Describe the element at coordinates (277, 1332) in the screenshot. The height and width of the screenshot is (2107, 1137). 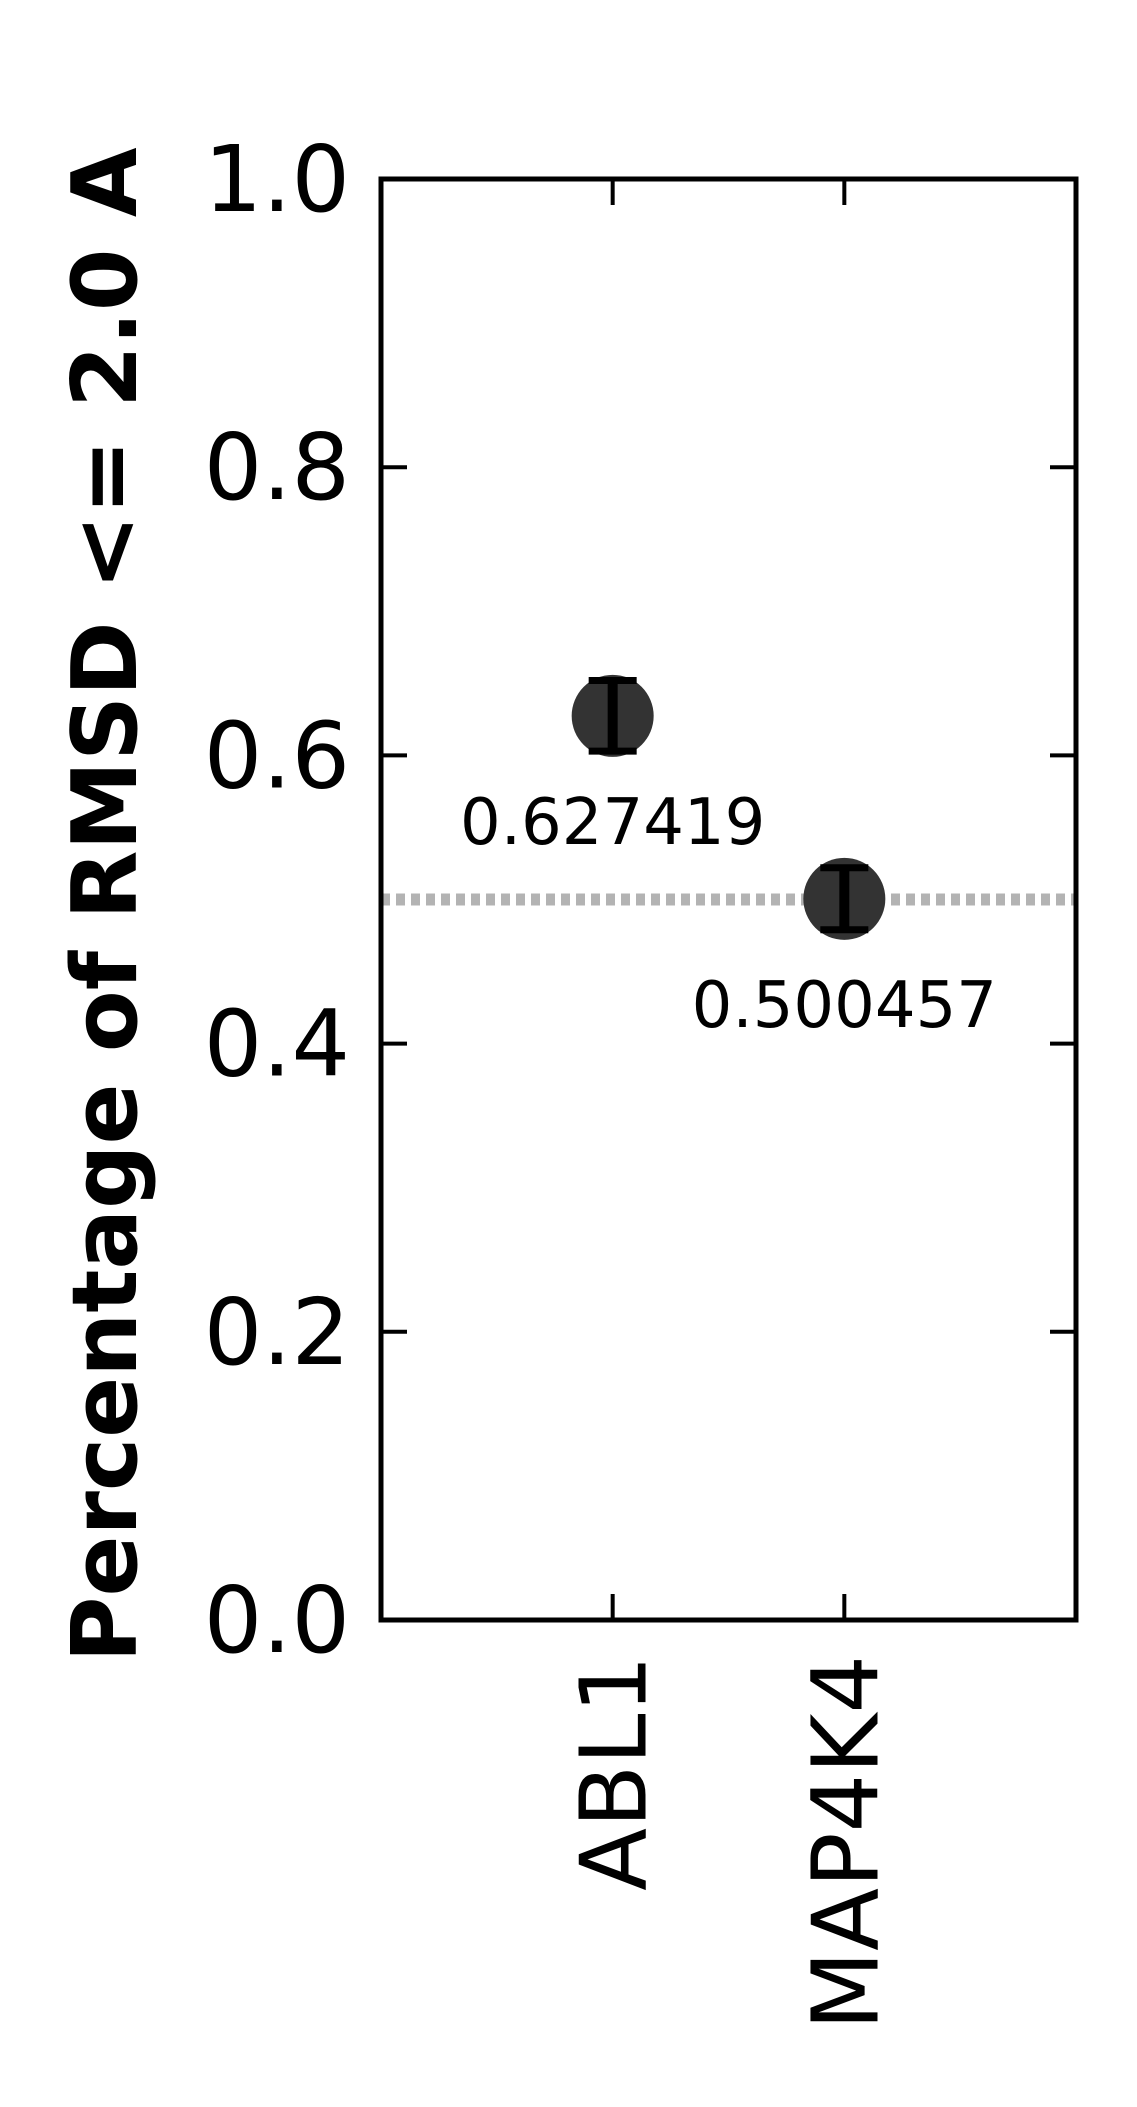
I see `y-tick-label: 0.2` at that location.